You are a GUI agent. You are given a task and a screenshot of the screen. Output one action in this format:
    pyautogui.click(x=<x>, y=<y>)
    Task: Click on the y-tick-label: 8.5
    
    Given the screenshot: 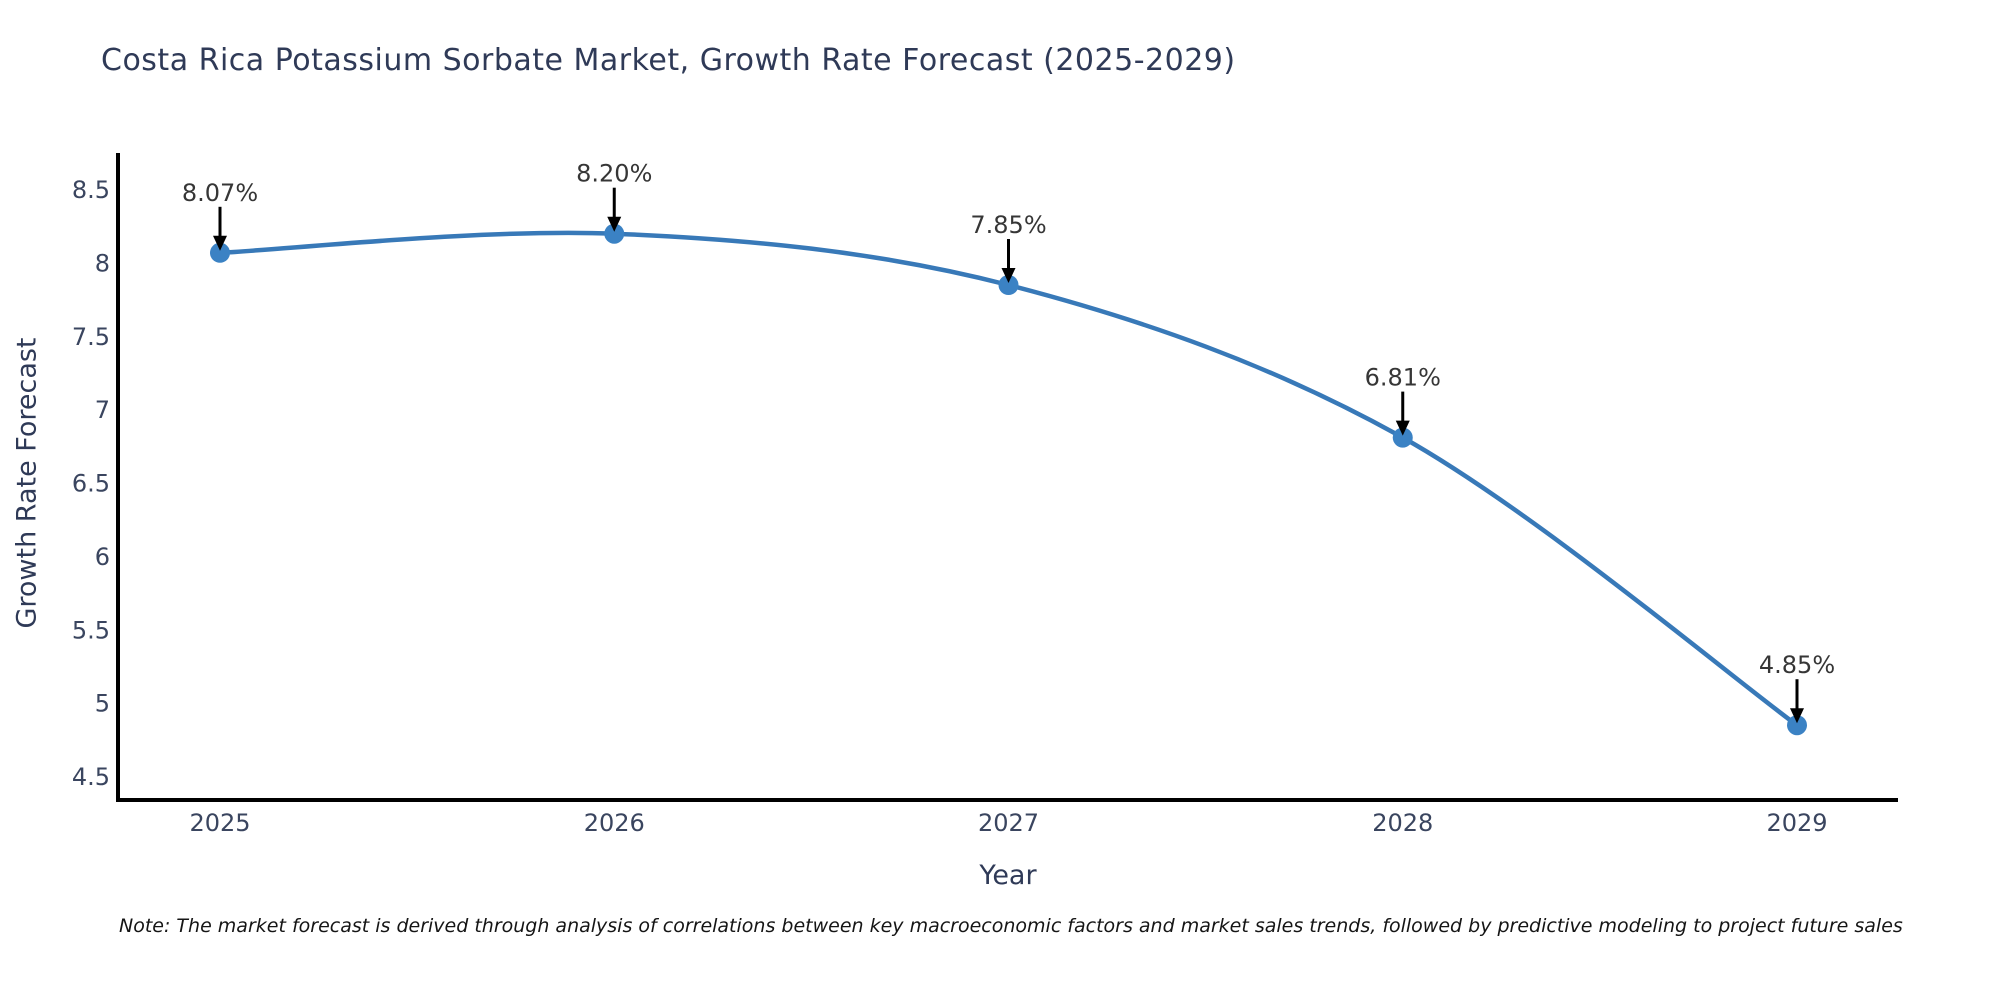 What is the action you would take?
    pyautogui.click(x=91, y=190)
    